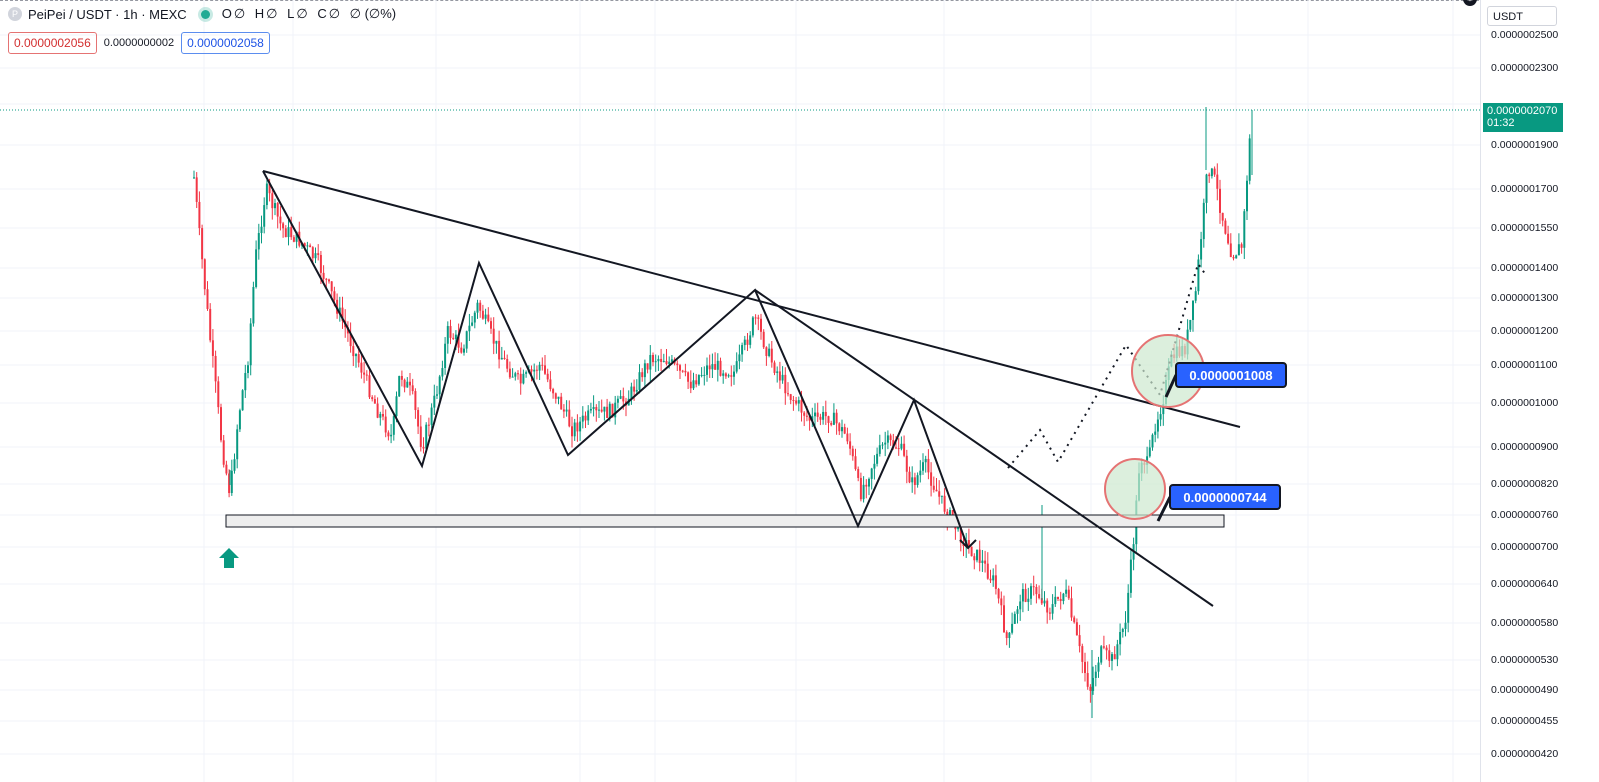 The height and width of the screenshot is (782, 1599). What do you see at coordinates (1525, 484) in the screenshot?
I see `price-tick-label: 0.0000000820` at bounding box center [1525, 484].